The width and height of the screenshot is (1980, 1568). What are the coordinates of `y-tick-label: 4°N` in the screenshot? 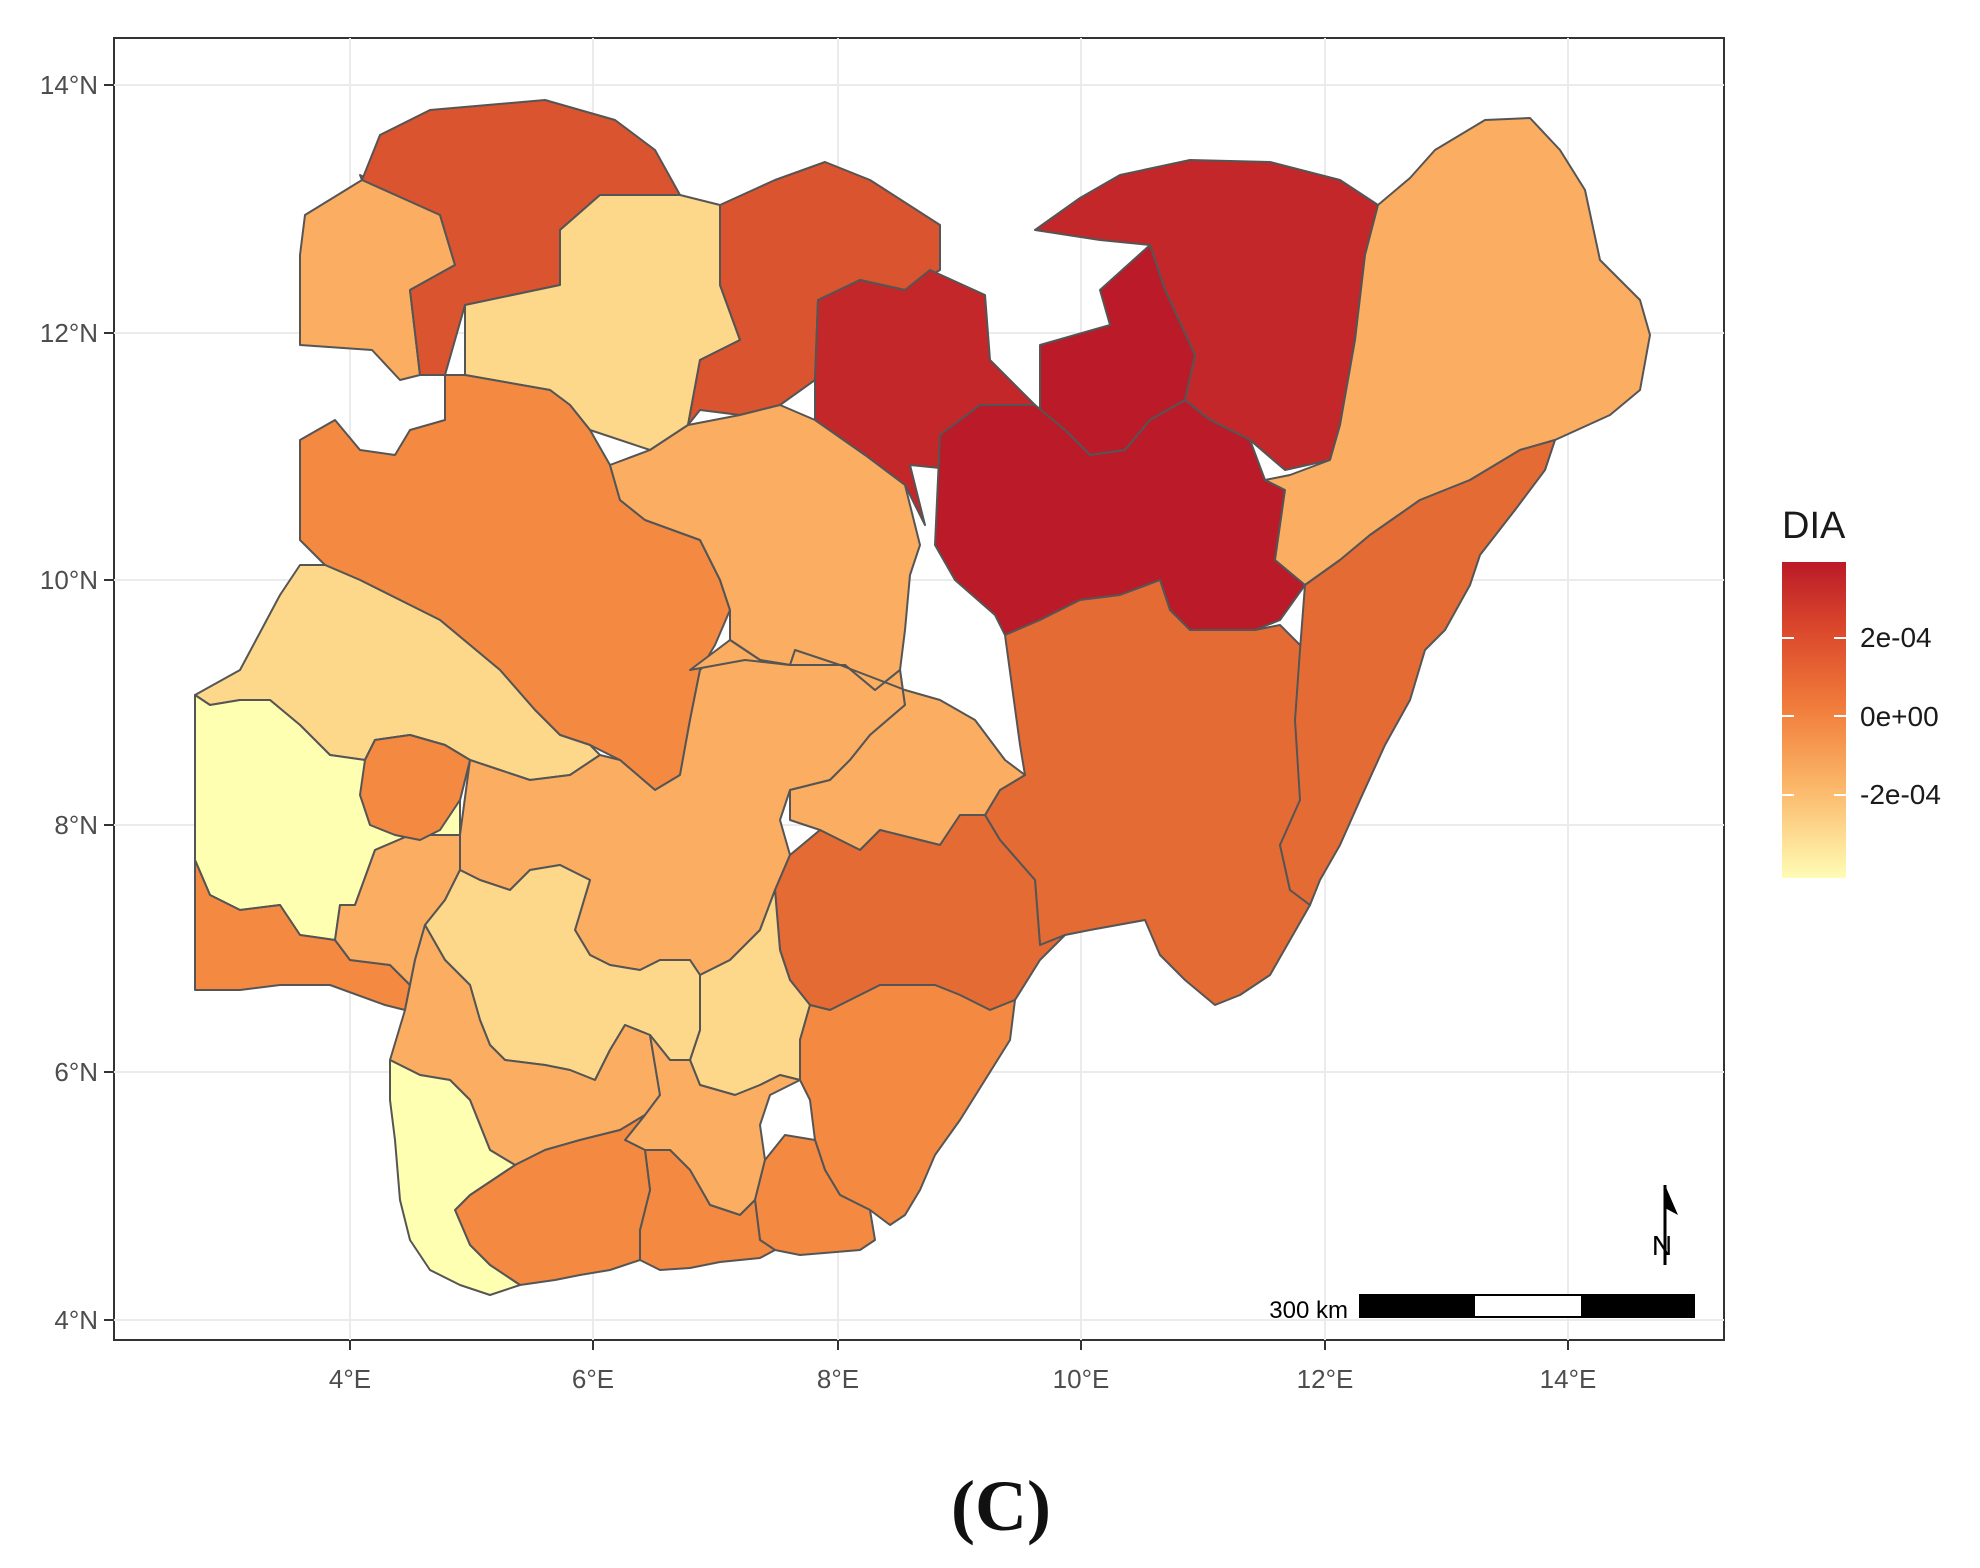 It's located at (76, 1320).